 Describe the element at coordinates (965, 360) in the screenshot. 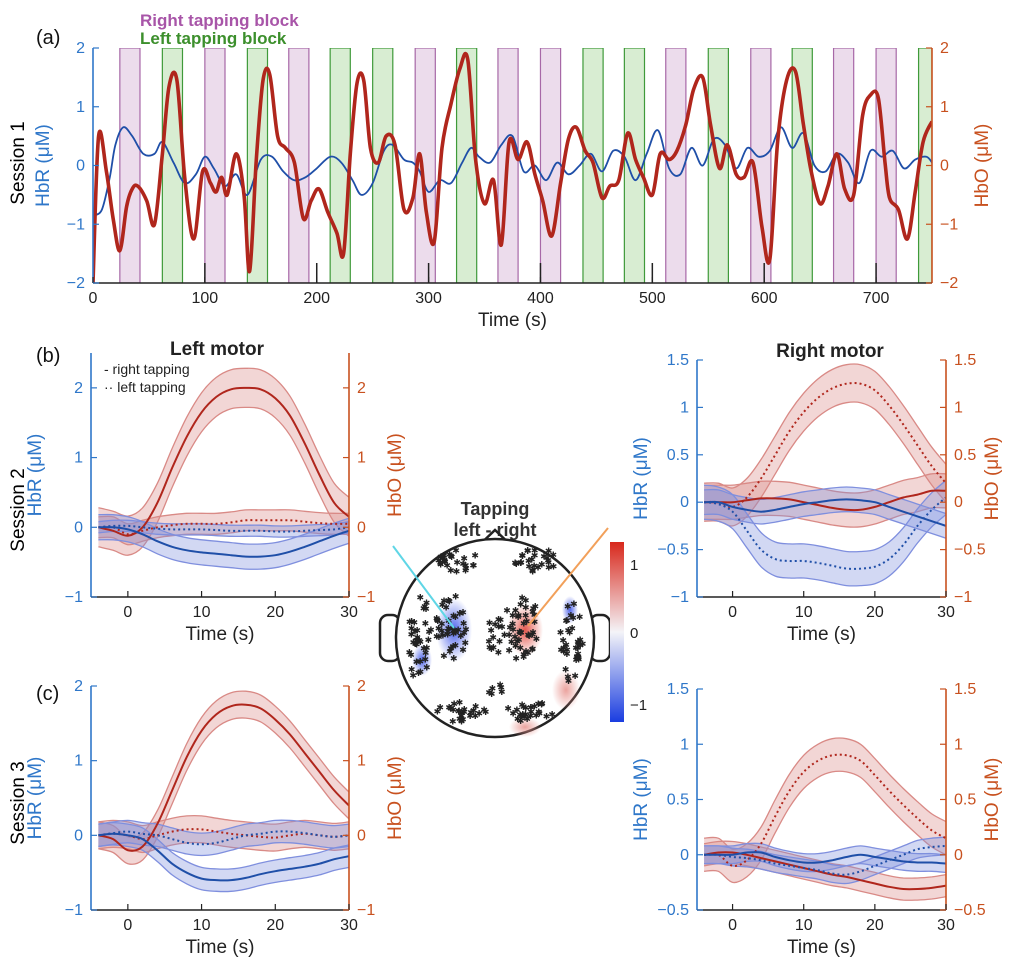

I see `y-tick-label-right: 1.5` at that location.